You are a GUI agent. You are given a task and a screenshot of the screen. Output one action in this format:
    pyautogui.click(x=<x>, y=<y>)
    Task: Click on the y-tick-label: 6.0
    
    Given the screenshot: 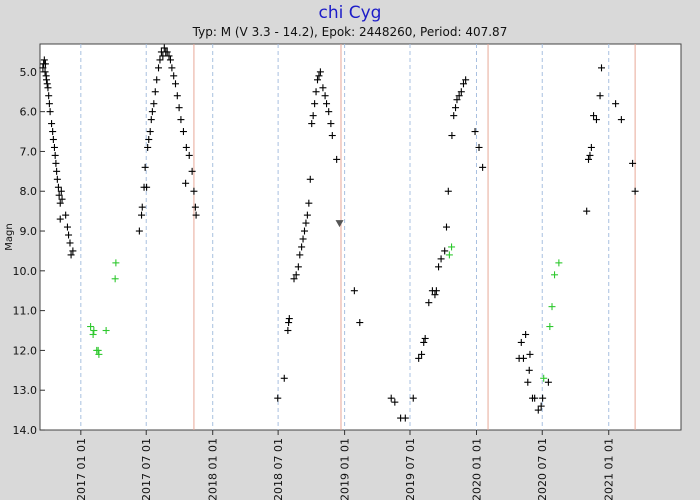 What is the action you would take?
    pyautogui.click(x=29, y=112)
    